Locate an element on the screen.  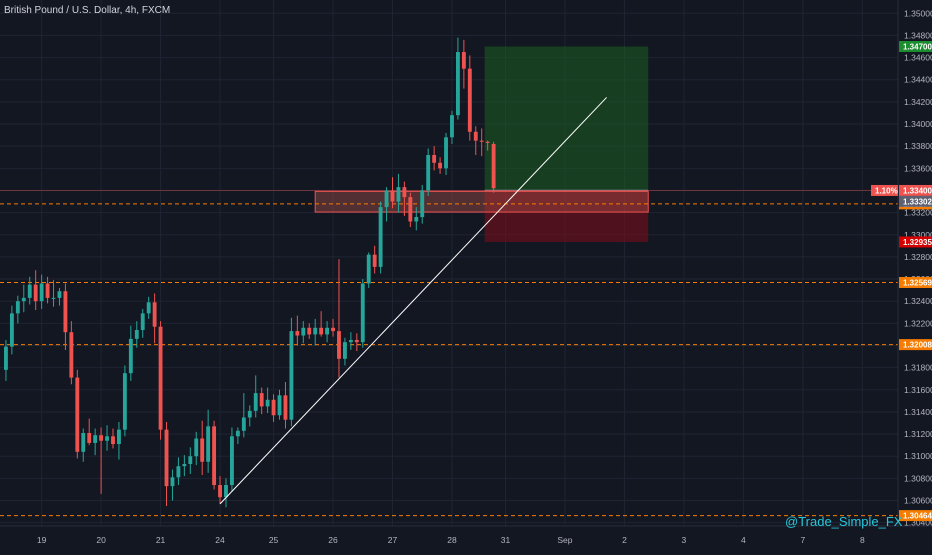
time-tick-label: 31 is located at coordinates (506, 540).